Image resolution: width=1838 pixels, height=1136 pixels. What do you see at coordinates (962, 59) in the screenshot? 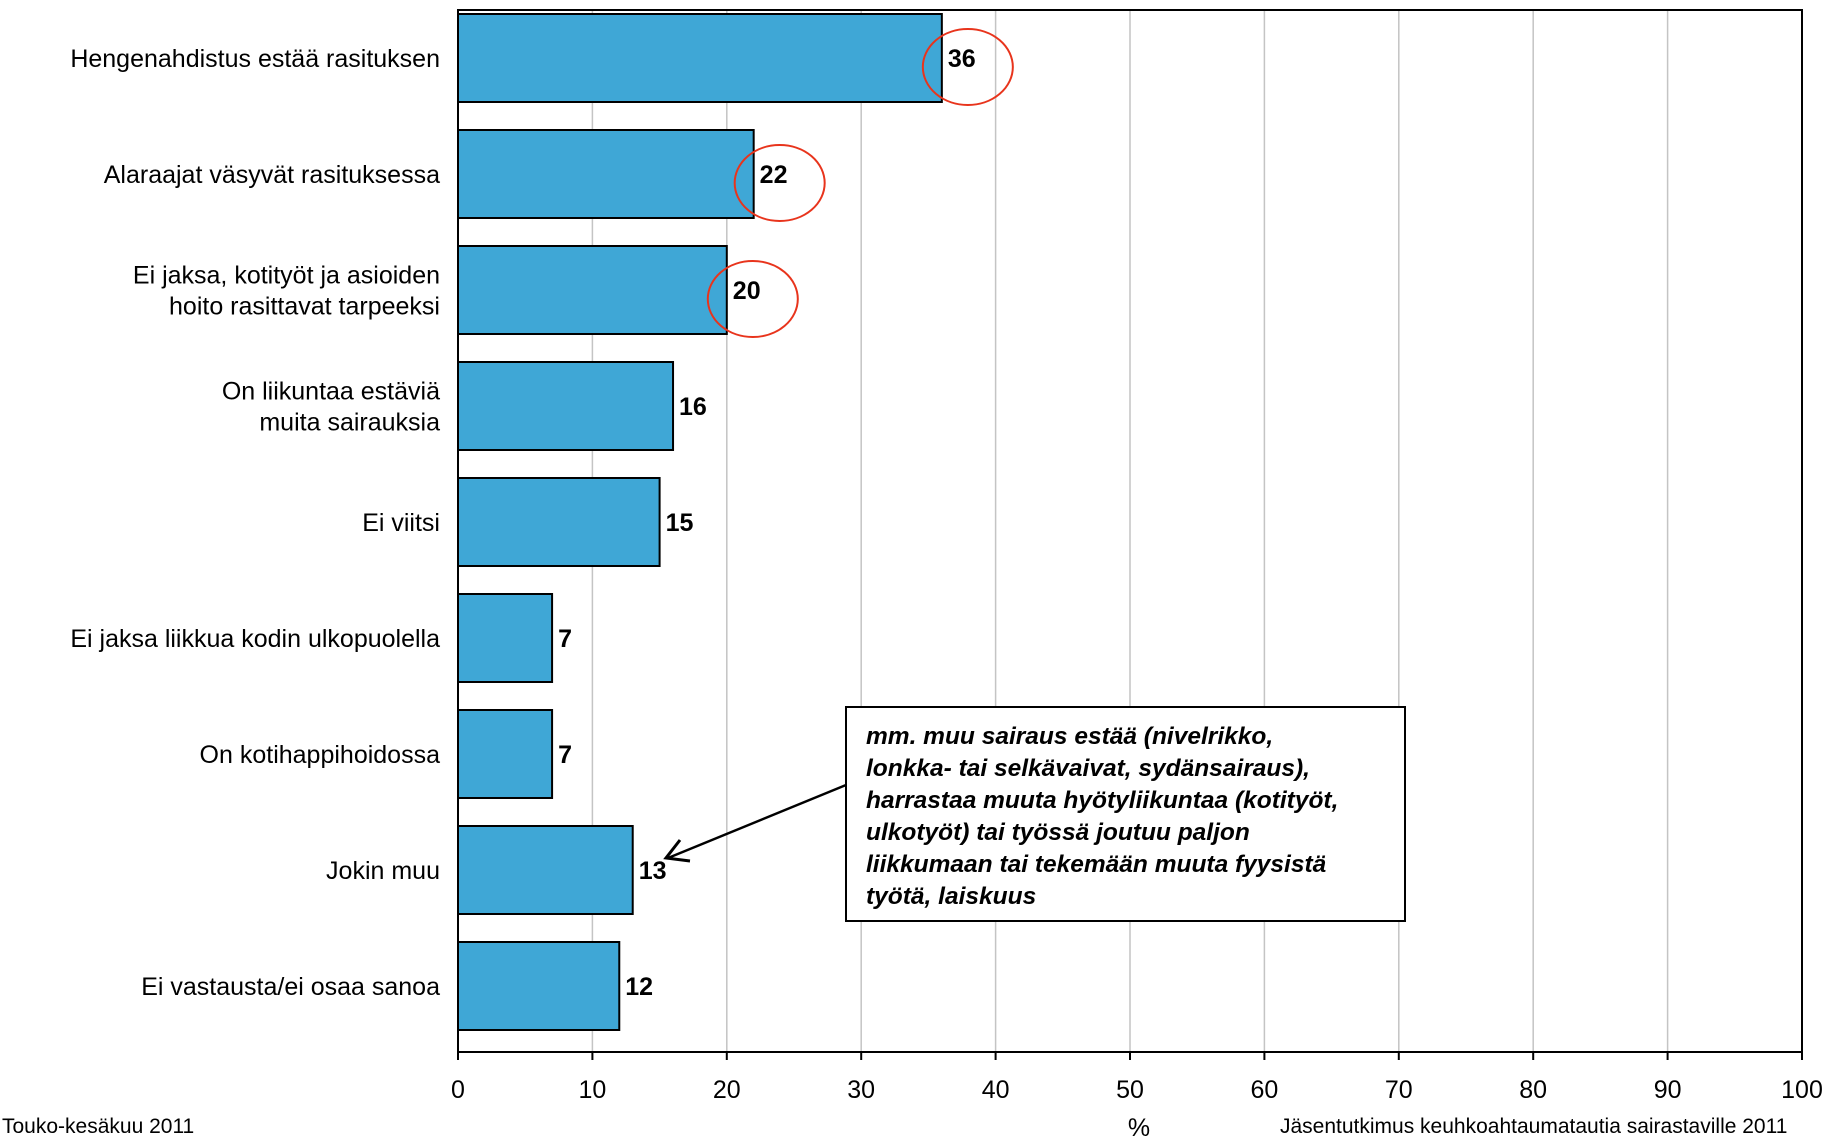
I see `value-label: 36` at bounding box center [962, 59].